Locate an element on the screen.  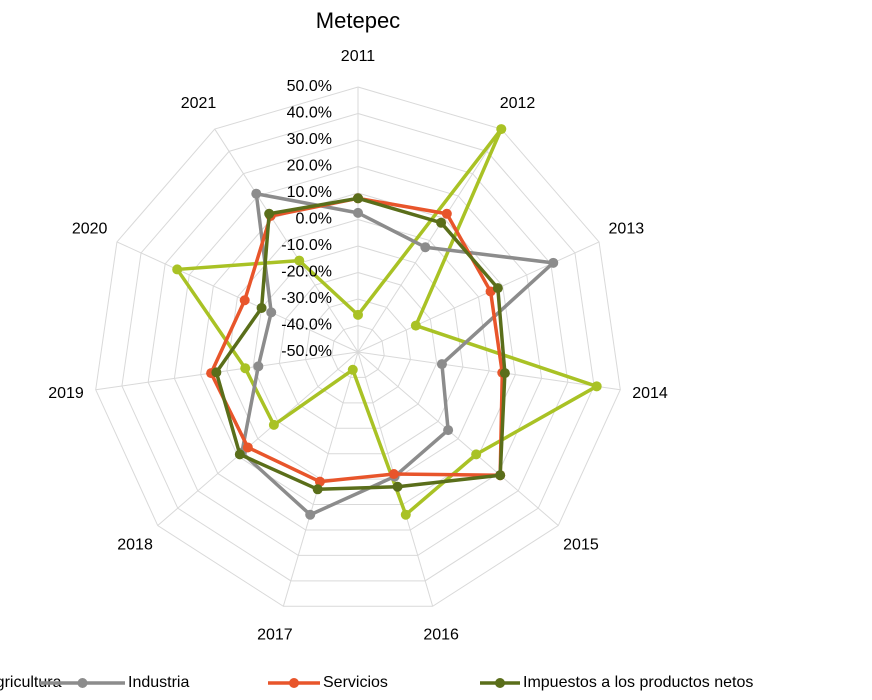
category-label: 2015 is located at coordinates (581, 544).